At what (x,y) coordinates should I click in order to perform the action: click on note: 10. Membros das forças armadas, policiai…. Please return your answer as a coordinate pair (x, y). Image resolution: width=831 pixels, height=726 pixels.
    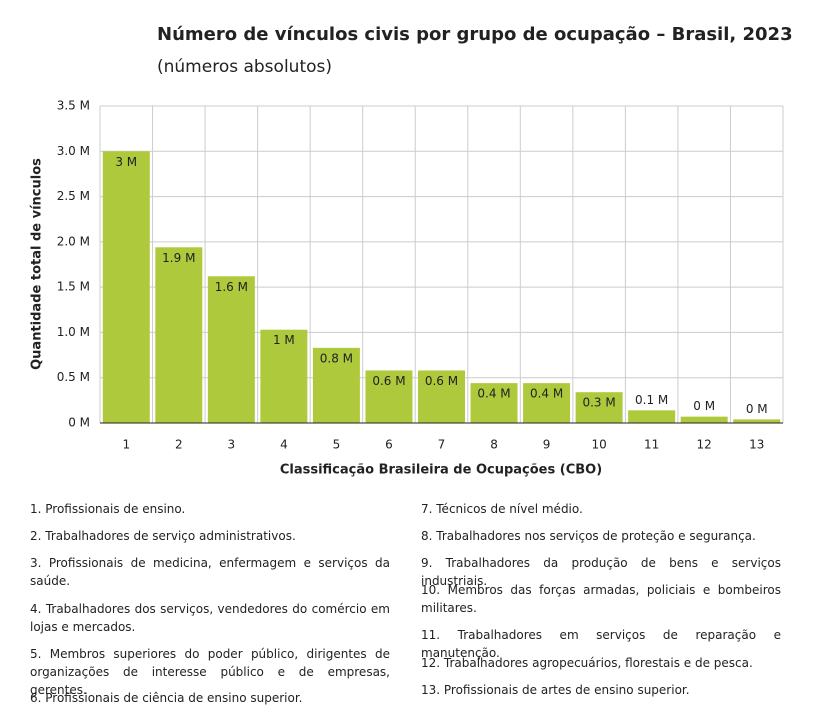
    Looking at the image, I should click on (601, 599).